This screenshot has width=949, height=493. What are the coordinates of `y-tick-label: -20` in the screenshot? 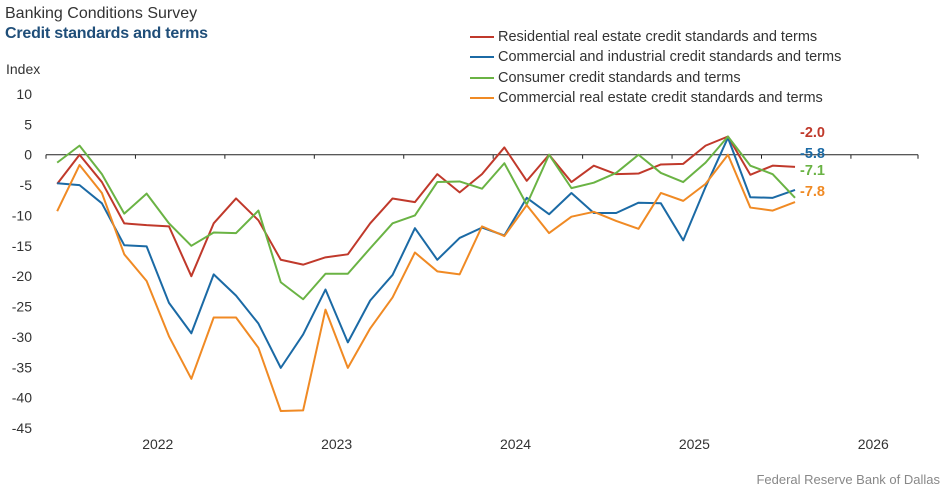 It's located at (22, 276).